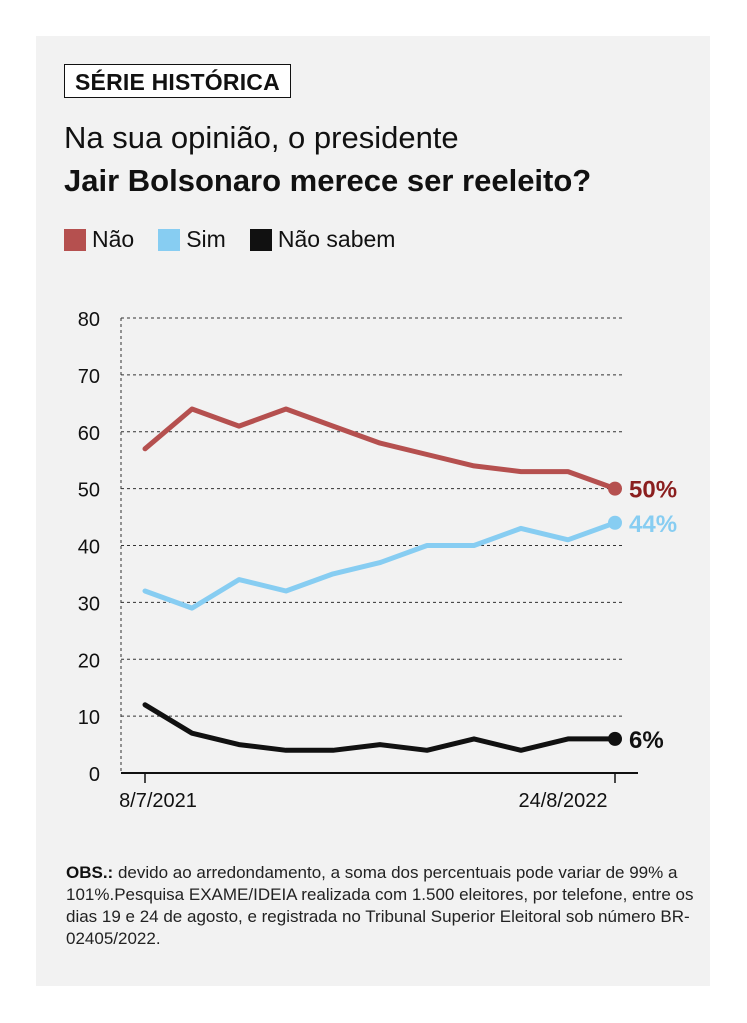 The image size is (747, 1023). Describe the element at coordinates (615, 738) in the screenshot. I see `series-end-point-nao-sabem` at that location.